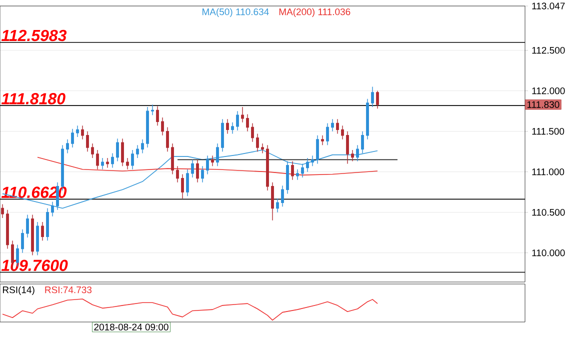 This screenshot has height=340, width=585. I want to click on y-tick-label: 110.500, so click(548, 212).